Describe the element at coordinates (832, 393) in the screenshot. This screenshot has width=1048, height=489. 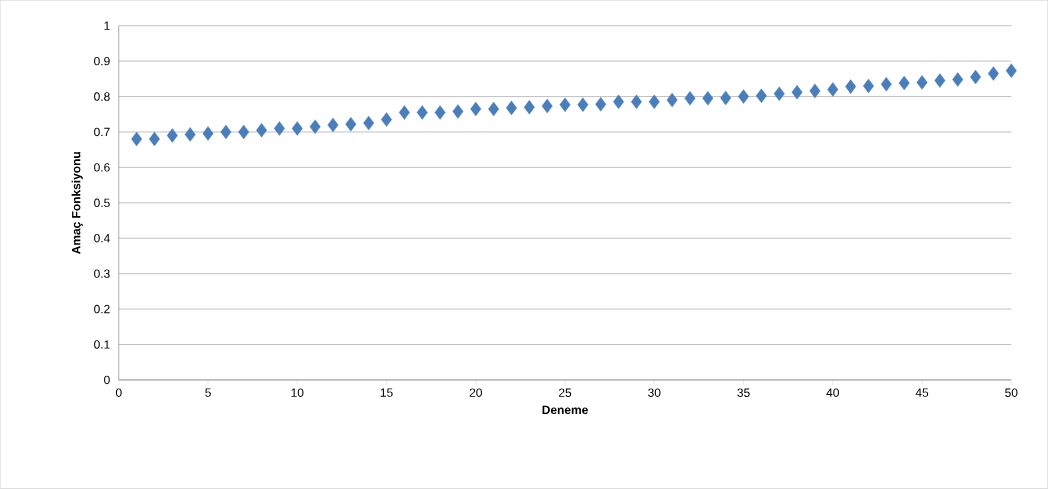
I see `x-tick-label: 40` at that location.